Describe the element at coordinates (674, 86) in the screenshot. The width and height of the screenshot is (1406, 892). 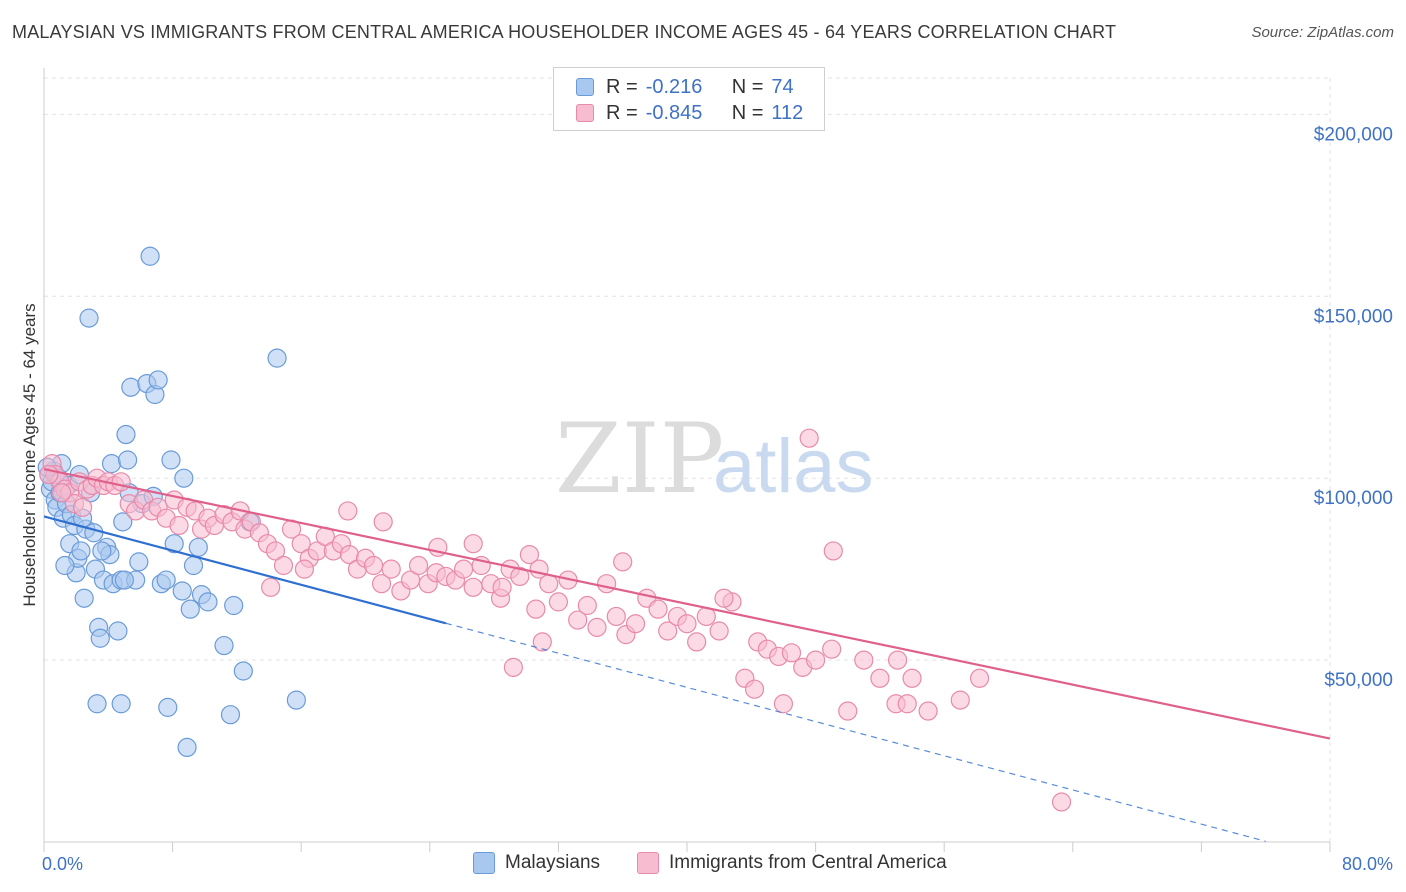
I see `r-value: -0.216` at that location.